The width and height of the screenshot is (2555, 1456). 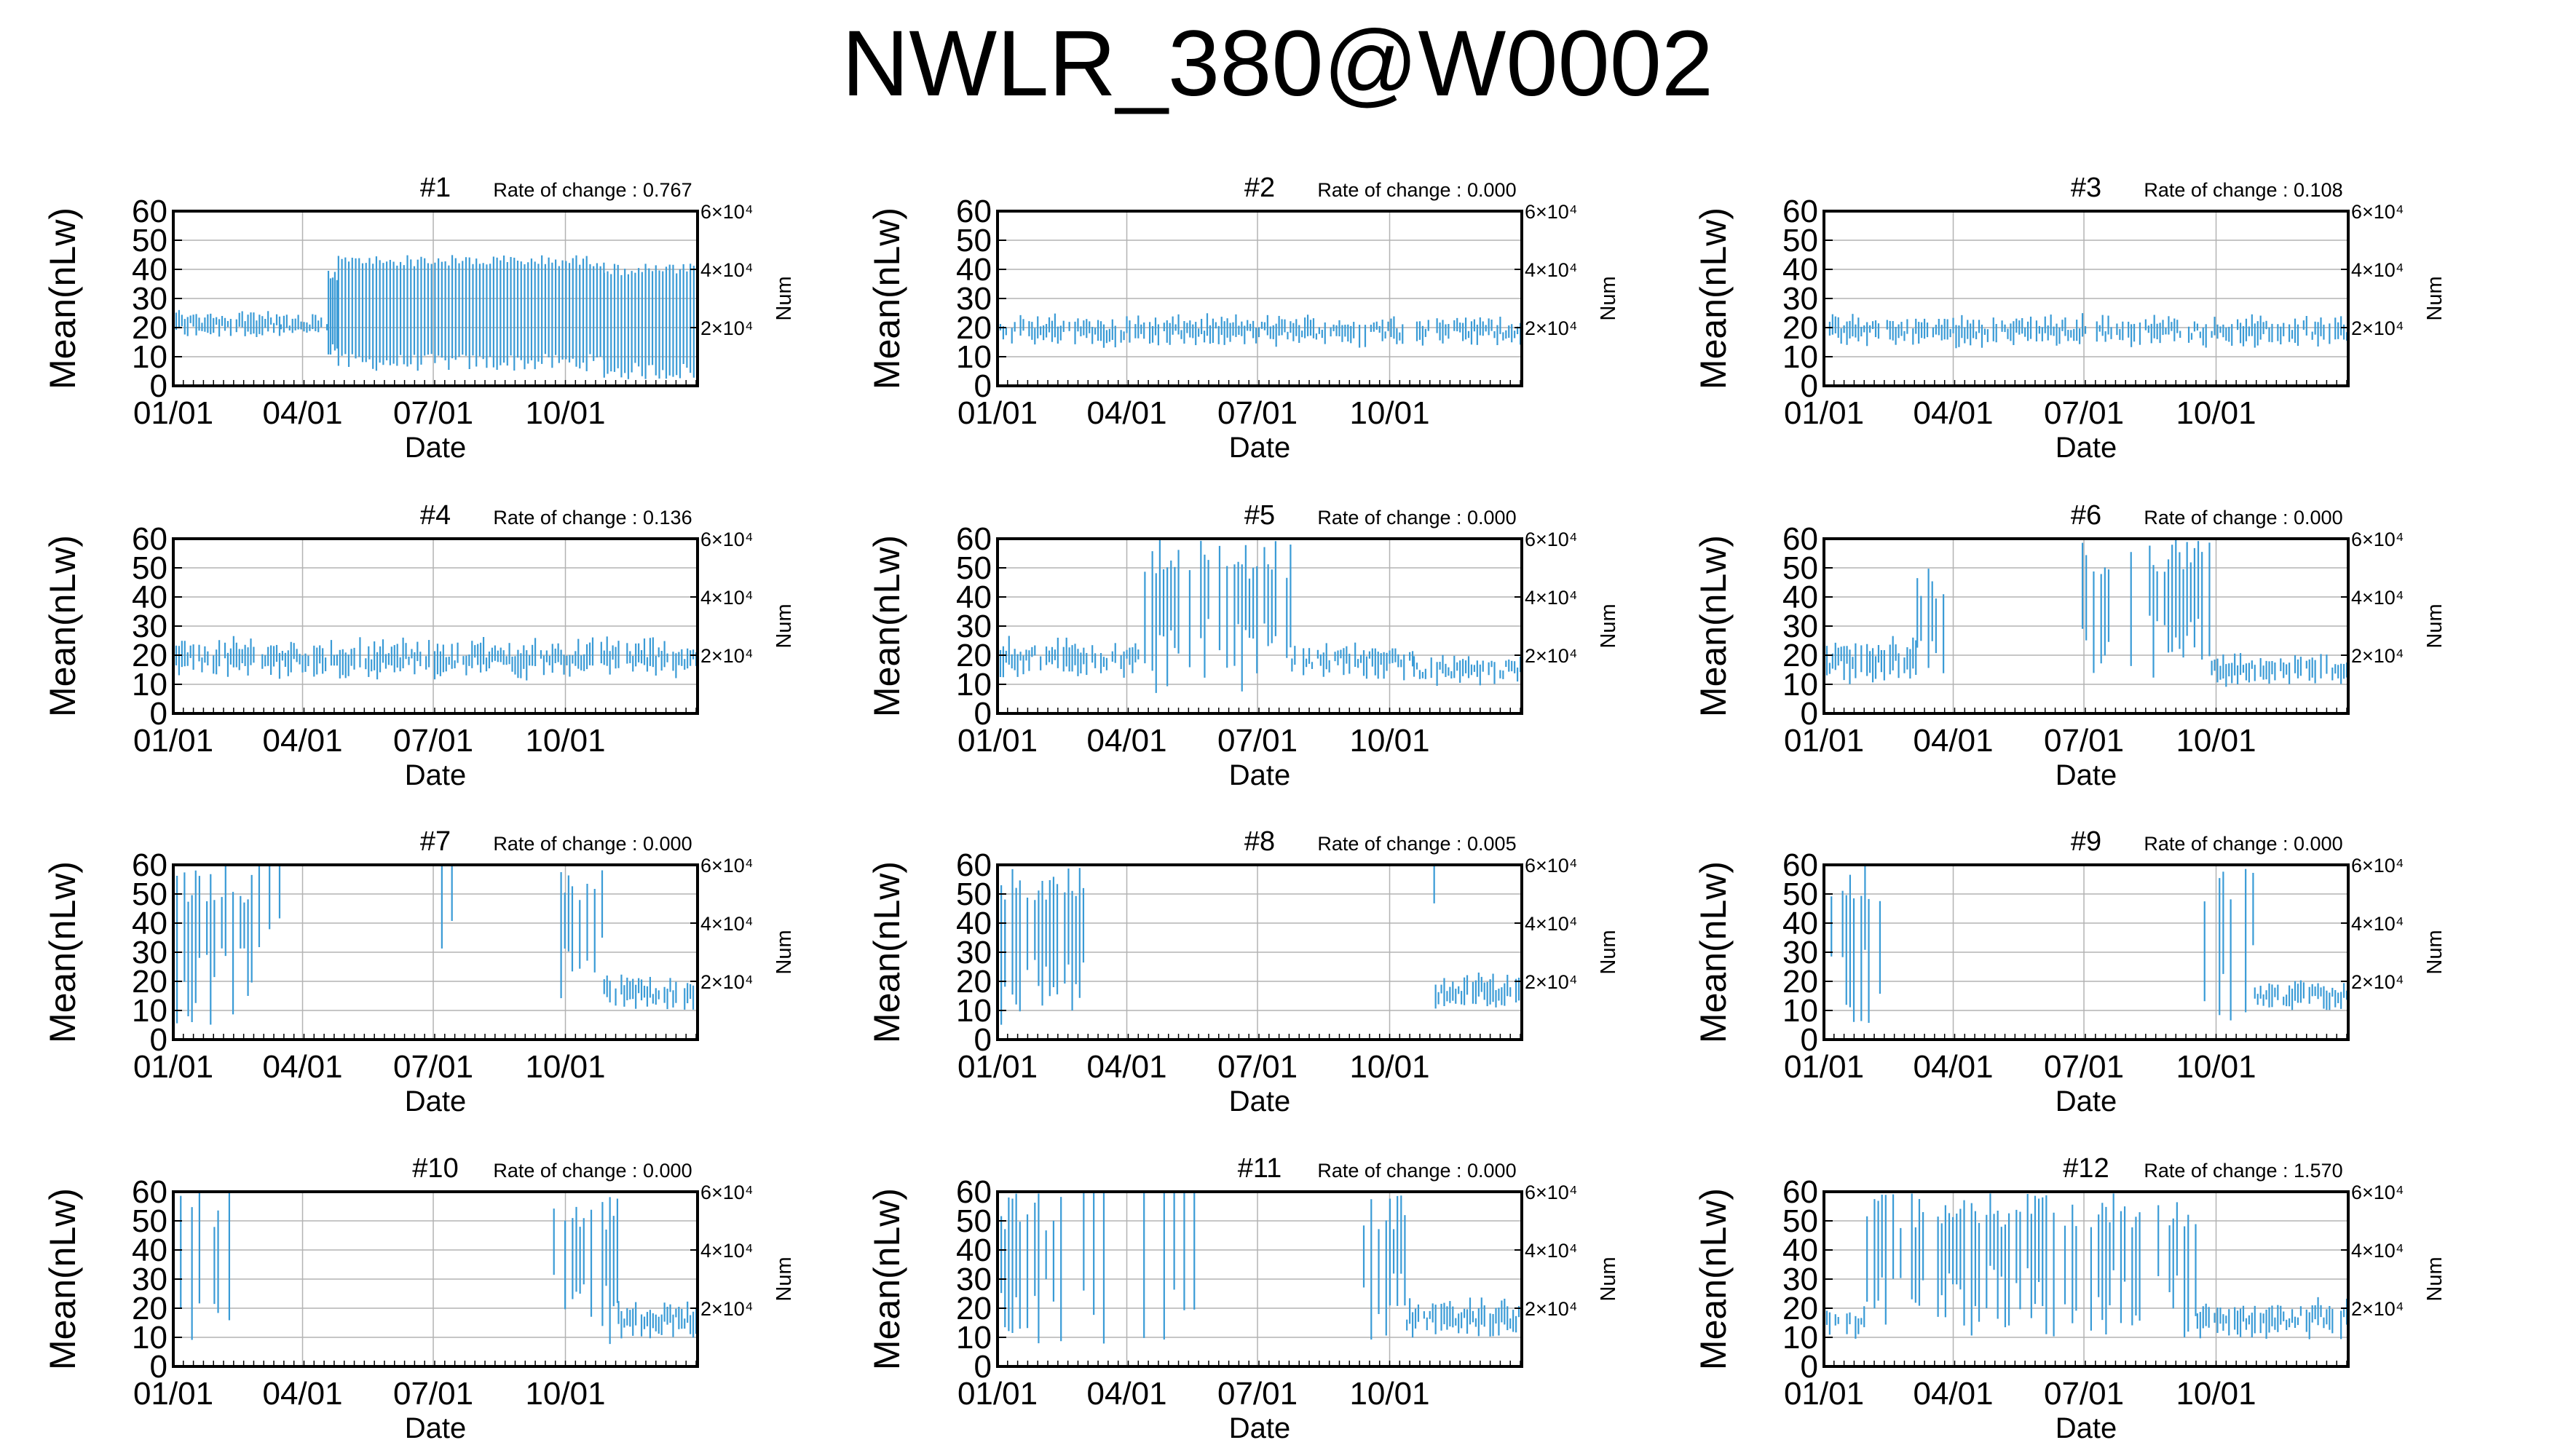 What do you see at coordinates (592, 518) in the screenshot?
I see `rate-of-change: Rate of change : 0.136` at bounding box center [592, 518].